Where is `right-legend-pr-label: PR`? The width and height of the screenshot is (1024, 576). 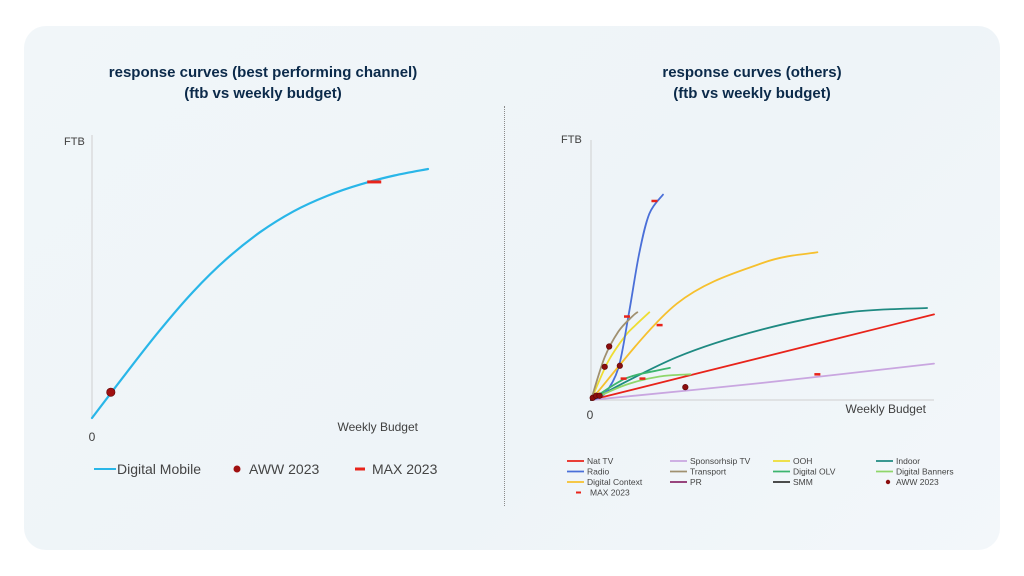
right-legend-pr-label: PR is located at coordinates (696, 482).